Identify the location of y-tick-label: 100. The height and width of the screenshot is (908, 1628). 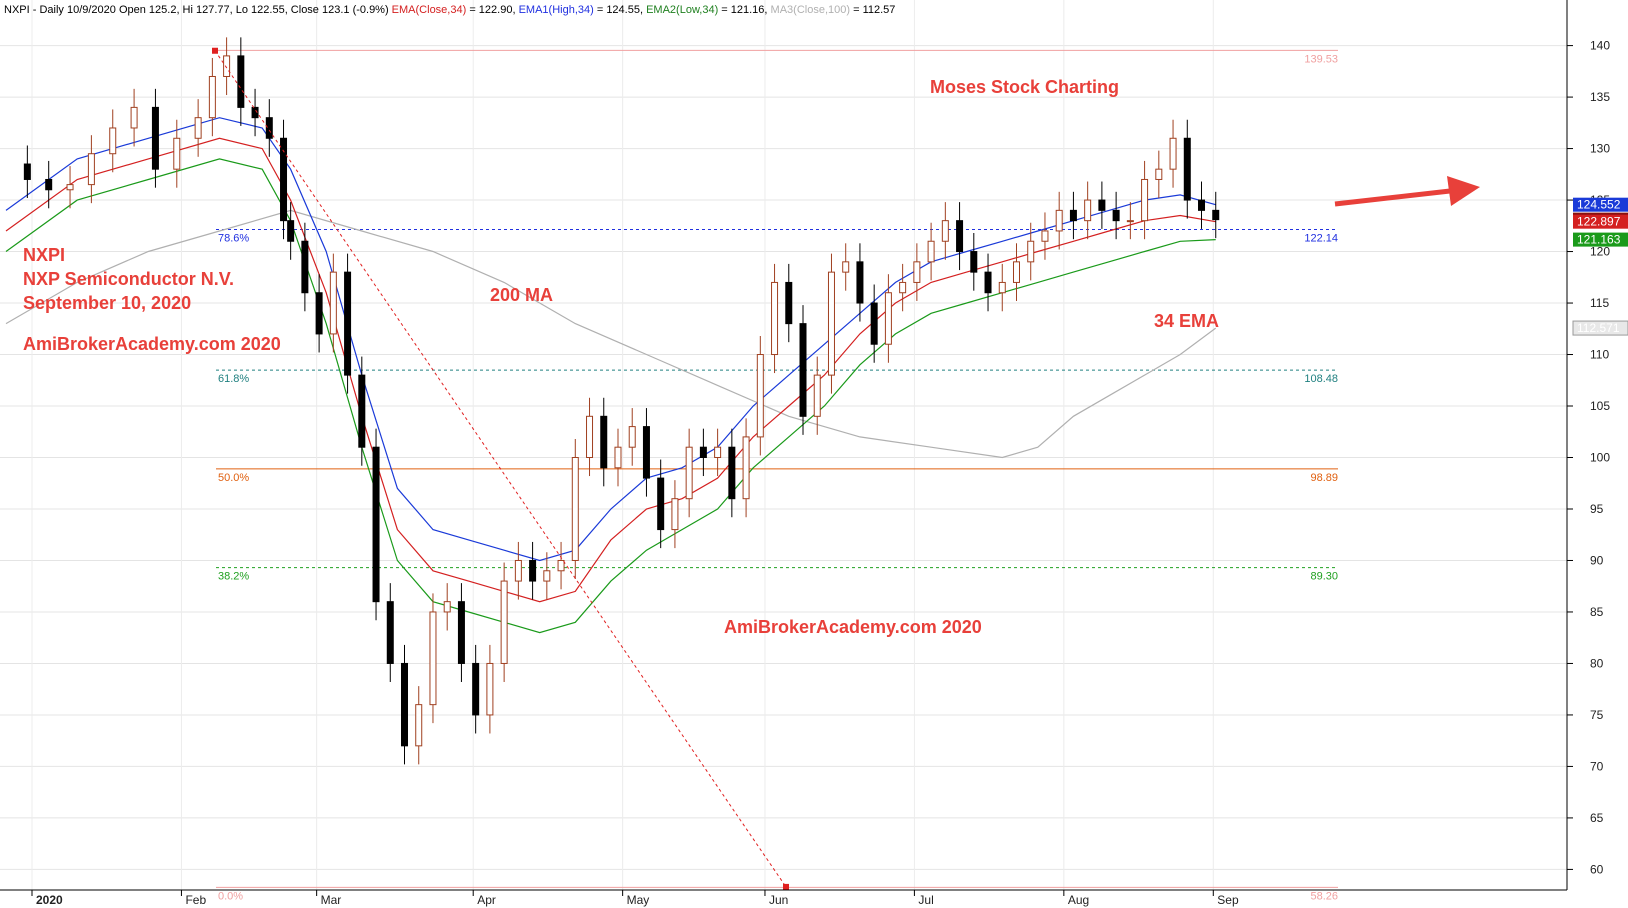
(1600, 458).